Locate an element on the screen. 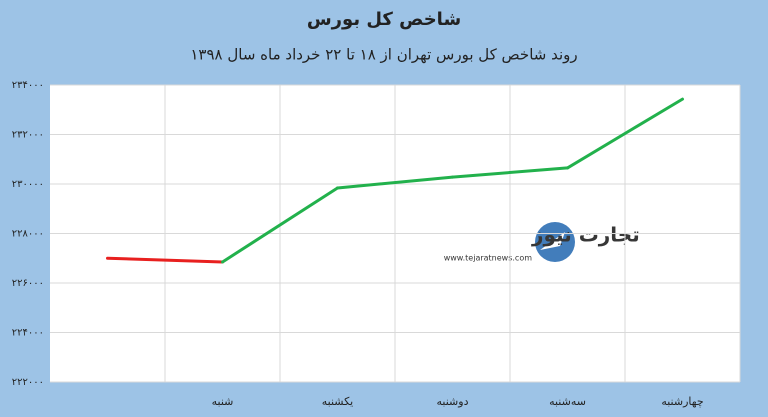 The width and height of the screenshot is (768, 417). watermark-name: تجارت نیوز is located at coordinates (585, 235).